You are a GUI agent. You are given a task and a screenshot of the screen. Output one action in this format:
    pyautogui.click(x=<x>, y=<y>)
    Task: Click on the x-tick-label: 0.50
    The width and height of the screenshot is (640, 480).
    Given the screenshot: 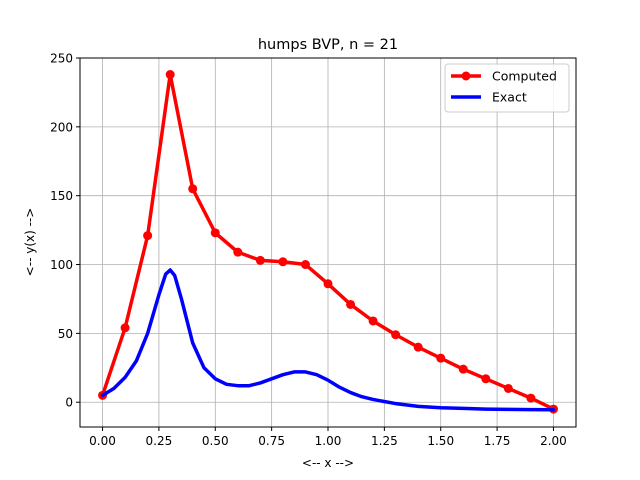 What is the action you would take?
    pyautogui.click(x=215, y=441)
    